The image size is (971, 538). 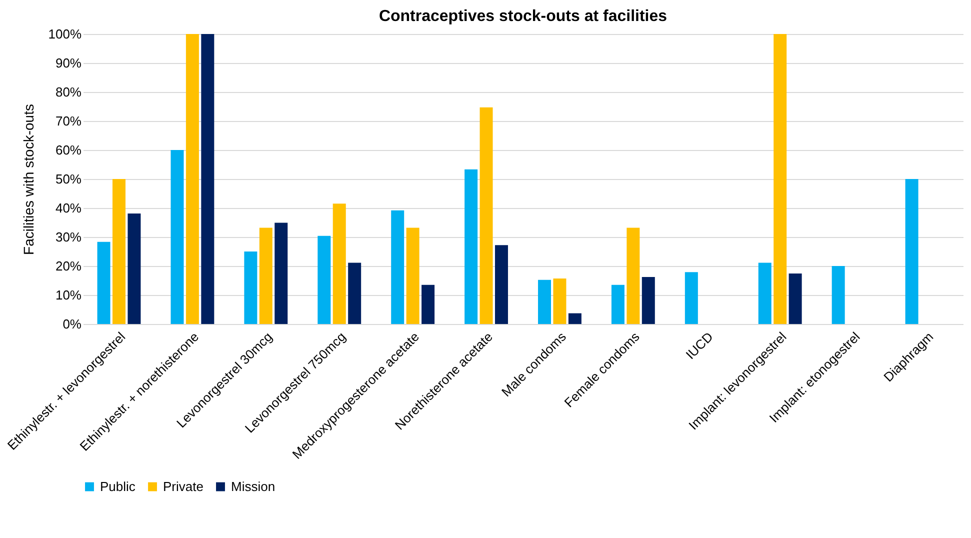 What do you see at coordinates (72, 324) in the screenshot?
I see `y-tick-label: 0%` at bounding box center [72, 324].